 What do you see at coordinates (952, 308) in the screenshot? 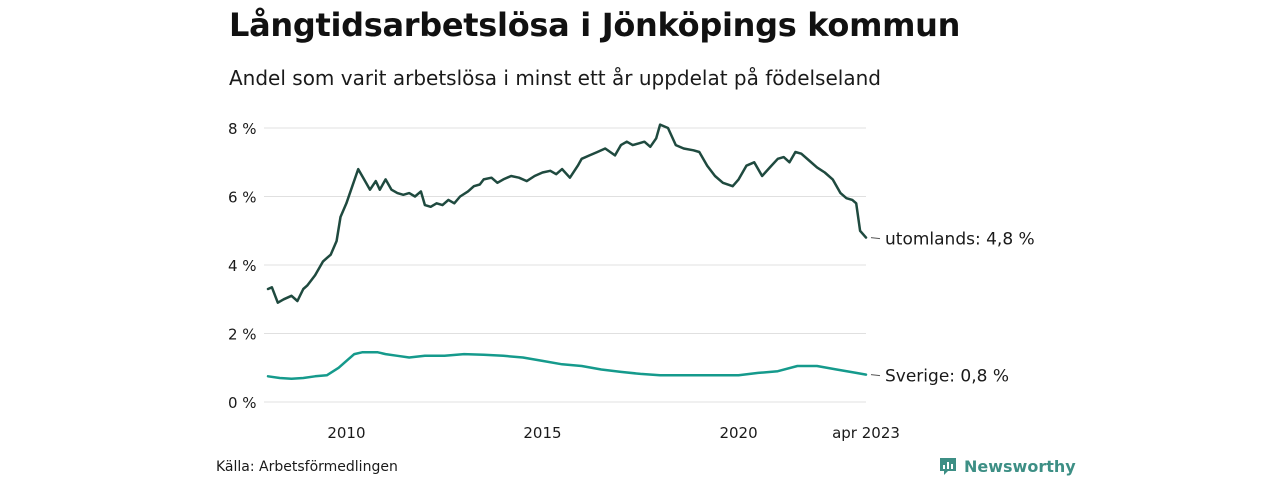
I see `end-labels: utomlands: 4,8 % Sverige: 0,8 %` at bounding box center [952, 308].